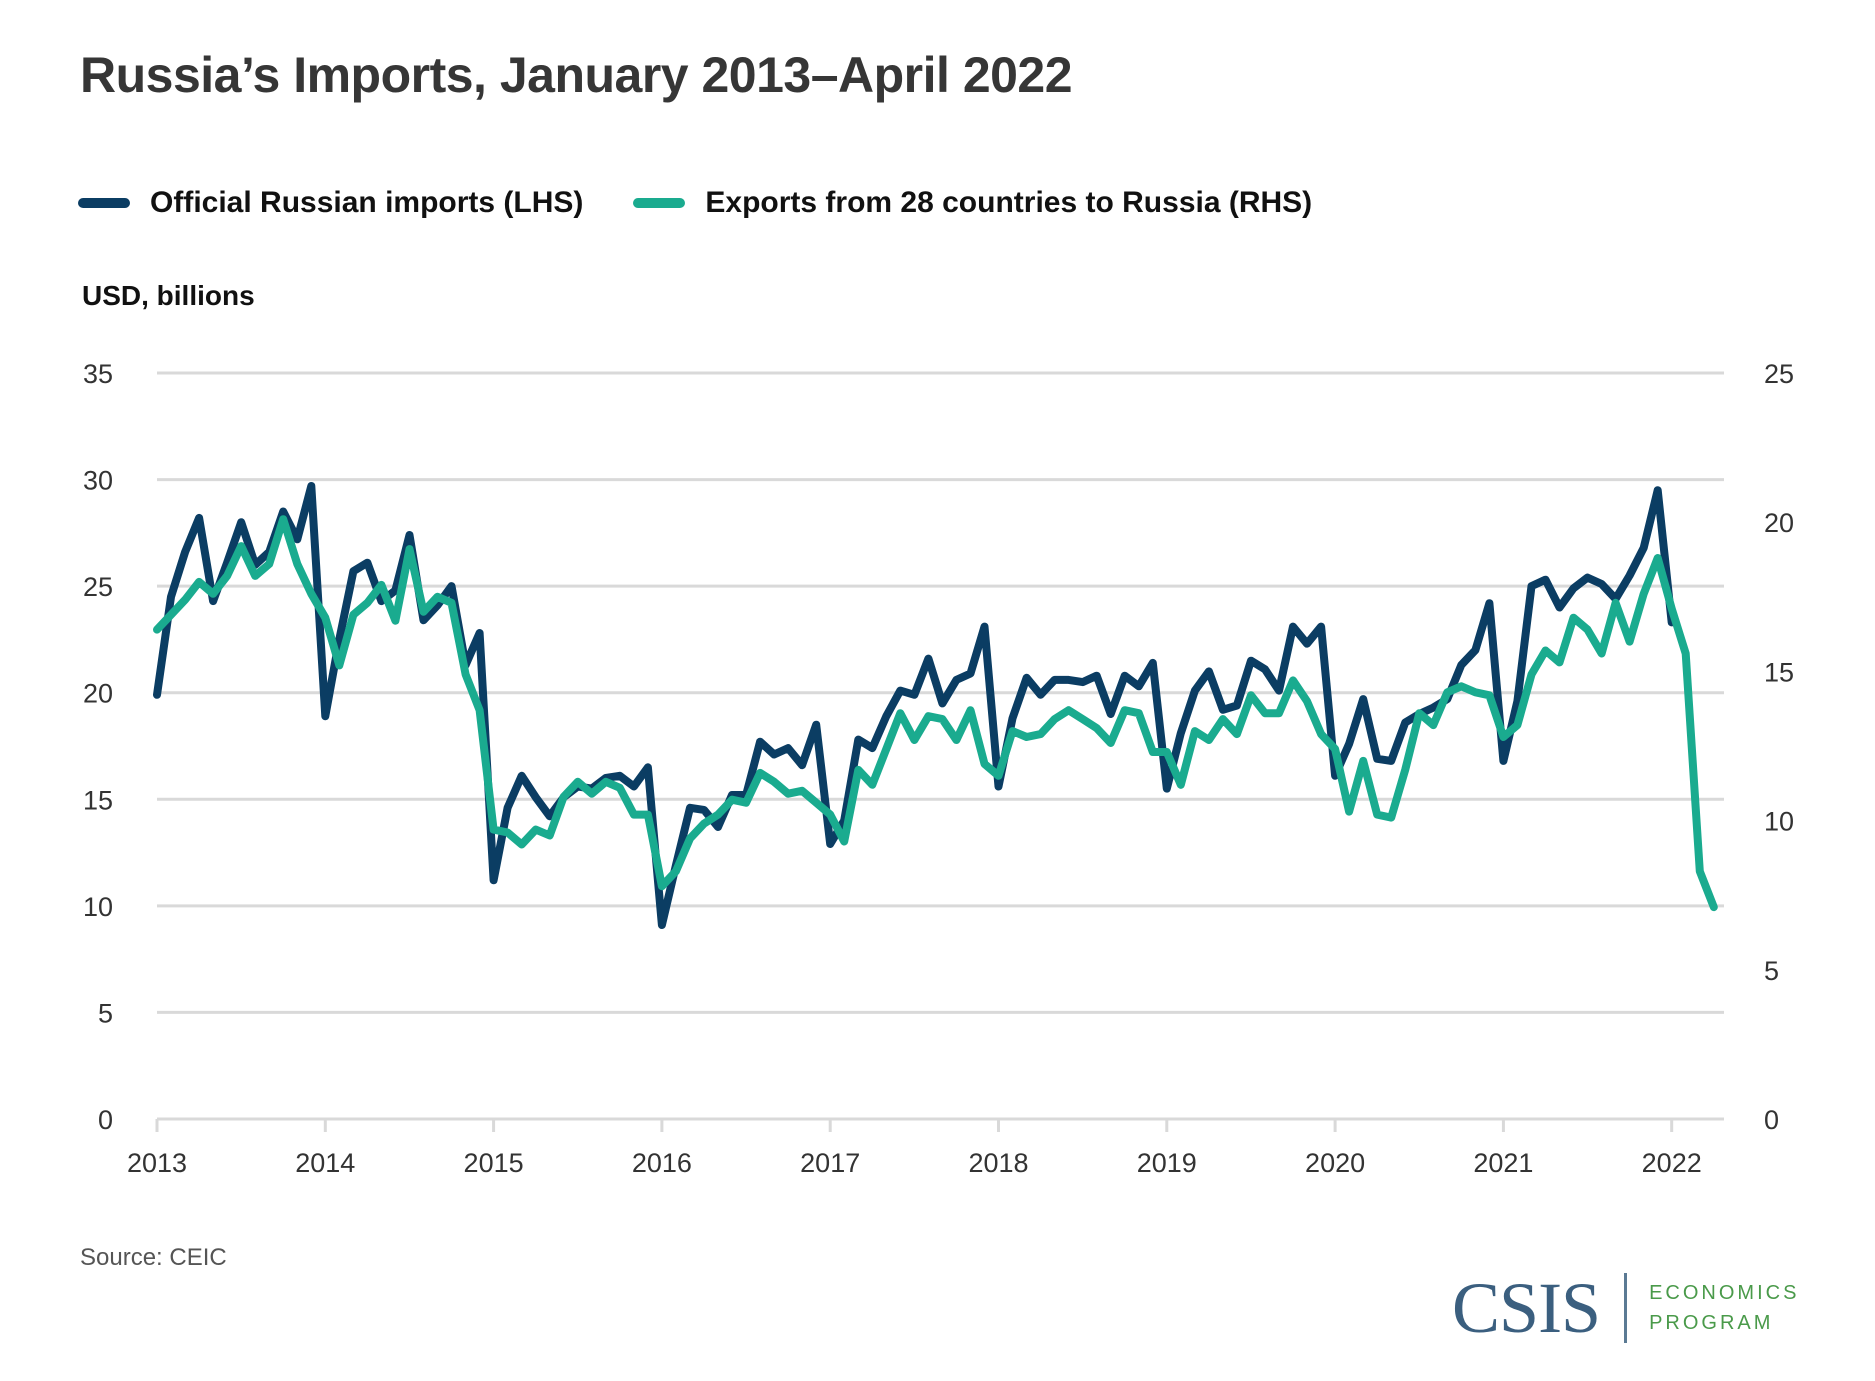 This screenshot has width=1875, height=1381. I want to click on csis-logo: CSIS ECONOMICS PROGRAM, so click(1625, 1308).